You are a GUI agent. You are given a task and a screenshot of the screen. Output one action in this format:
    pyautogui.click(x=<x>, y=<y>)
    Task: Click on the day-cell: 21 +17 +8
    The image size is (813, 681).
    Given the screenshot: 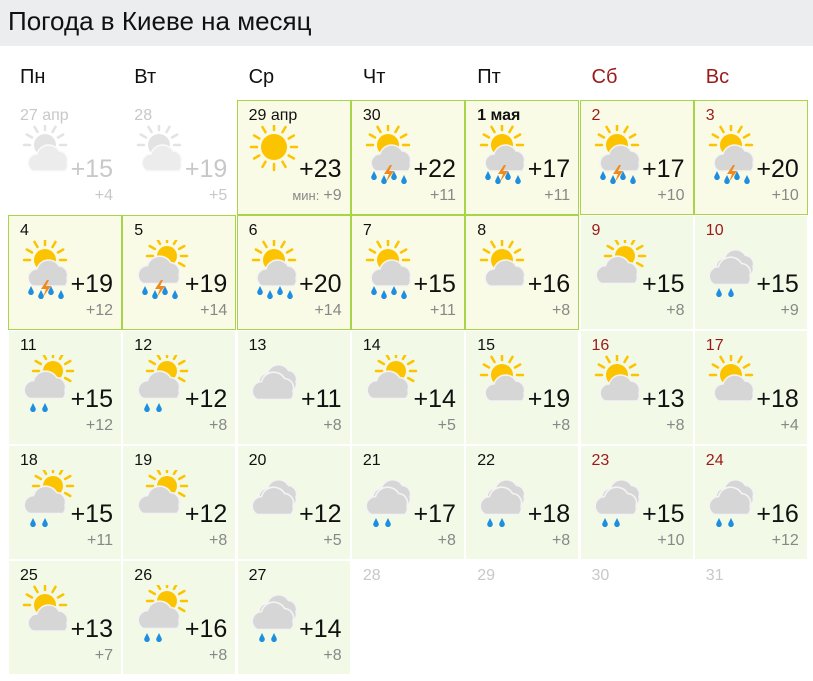 What is the action you would take?
    pyautogui.click(x=407, y=502)
    